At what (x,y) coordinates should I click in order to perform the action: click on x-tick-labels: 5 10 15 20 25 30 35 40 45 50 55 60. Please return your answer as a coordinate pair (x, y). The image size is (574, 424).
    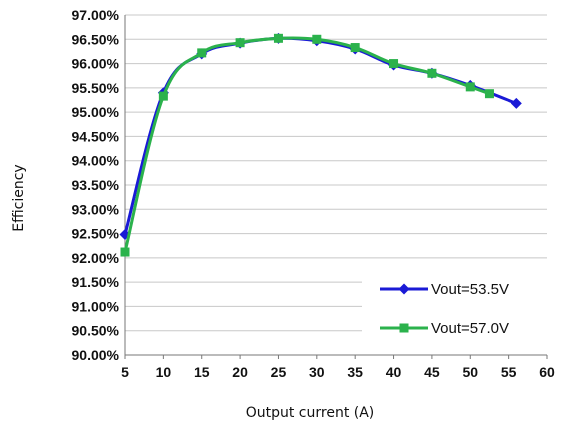
    Looking at the image, I should click on (338, 372).